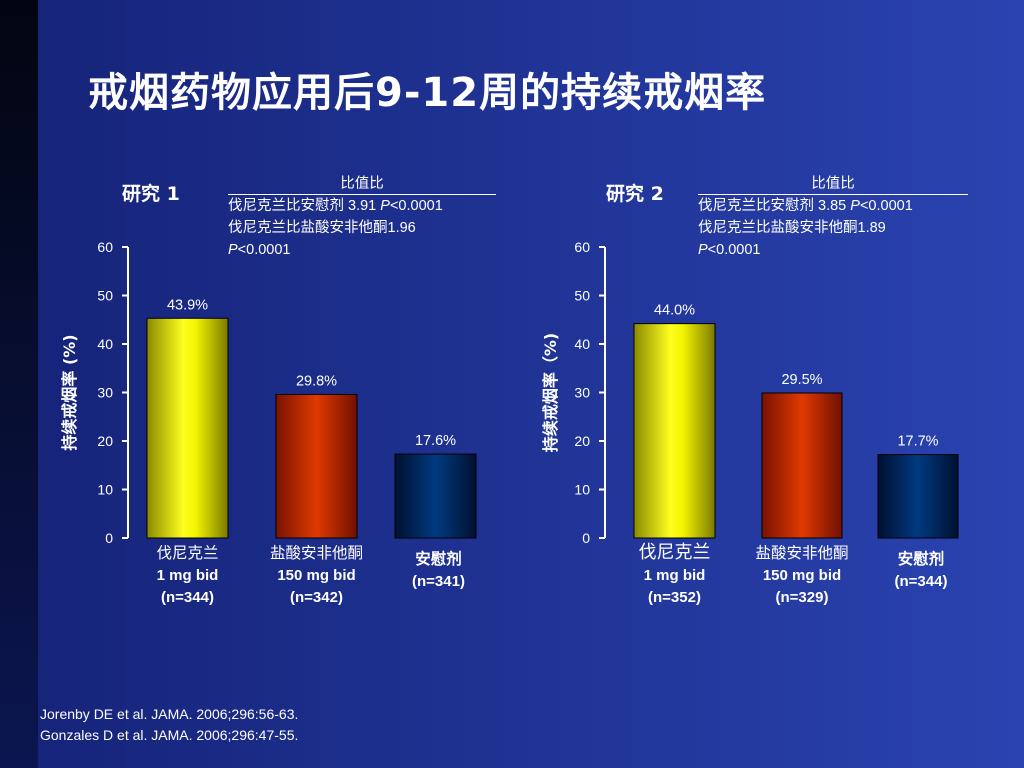 The width and height of the screenshot is (1024, 768). What do you see at coordinates (805, 206) in the screenshot?
I see `study-2-or-line-1: 伐尼克兰比安慰剂 3.85 P<0.0001` at bounding box center [805, 206].